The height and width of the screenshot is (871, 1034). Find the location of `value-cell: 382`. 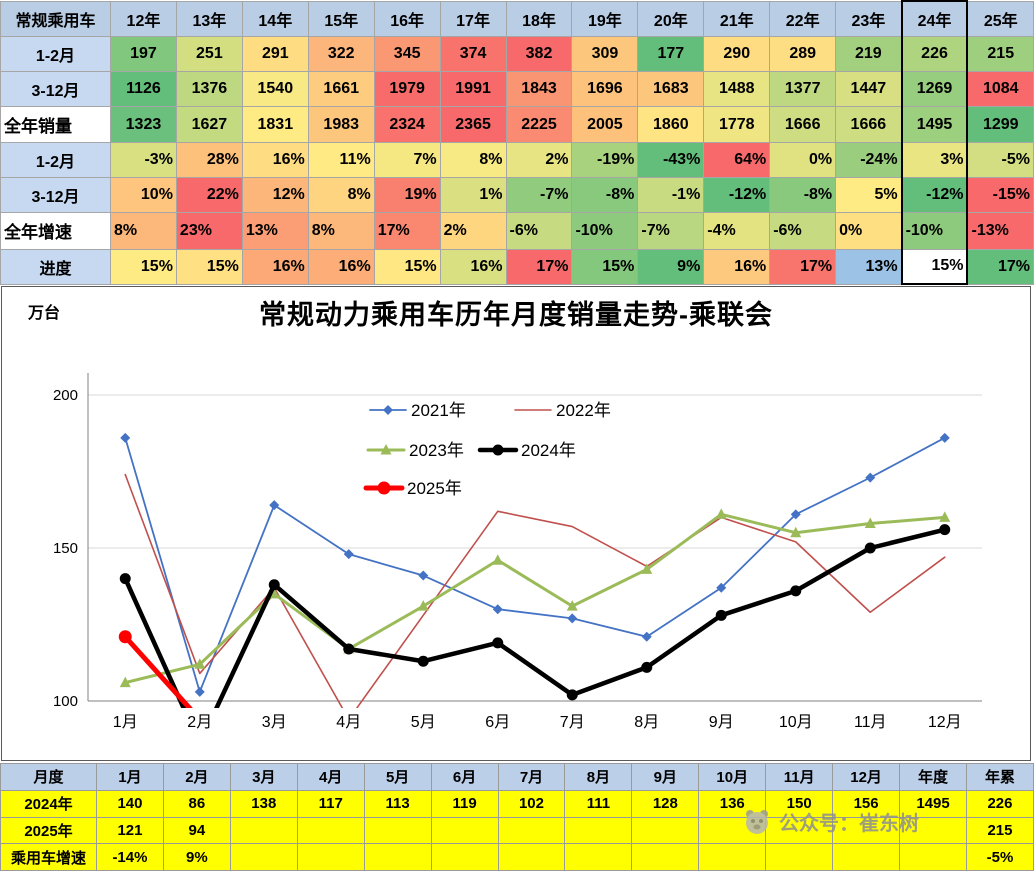

value-cell: 382 is located at coordinates (539, 54).